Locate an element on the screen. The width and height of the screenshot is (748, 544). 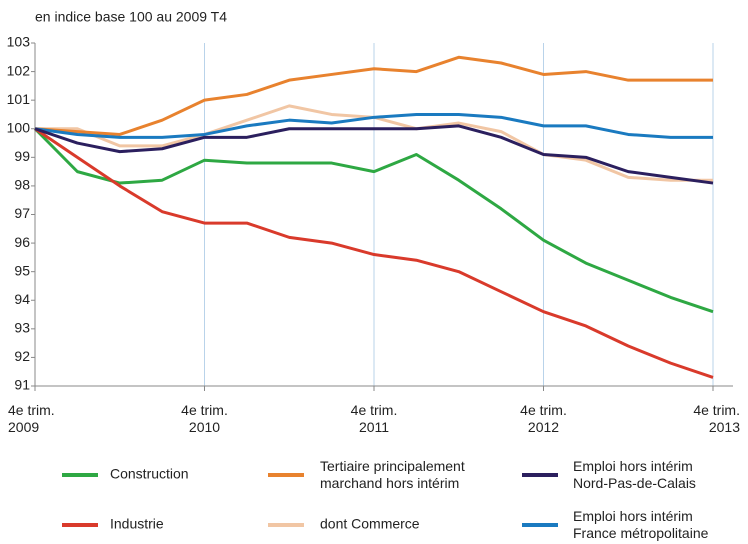
y-tick-label: 94 is located at coordinates (22, 299).